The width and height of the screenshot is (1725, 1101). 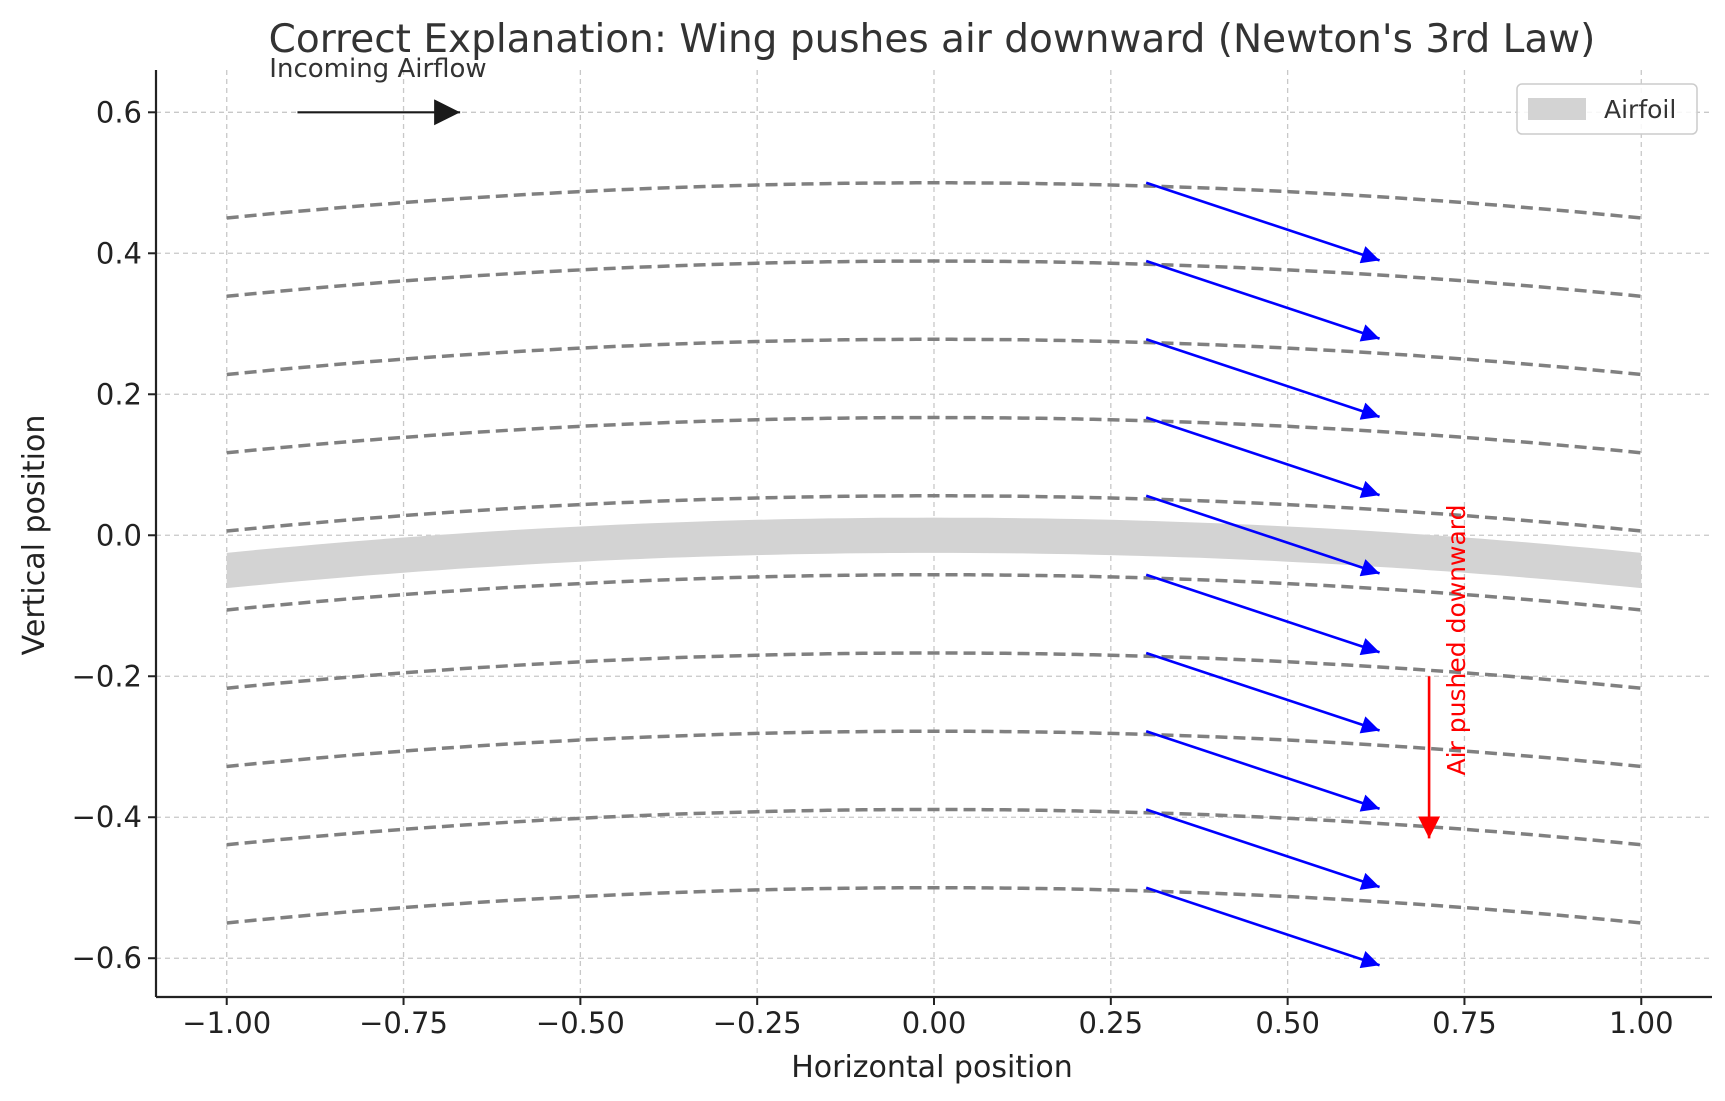 I want to click on x-axis-label: Horizontal position, so click(x=932, y=1067).